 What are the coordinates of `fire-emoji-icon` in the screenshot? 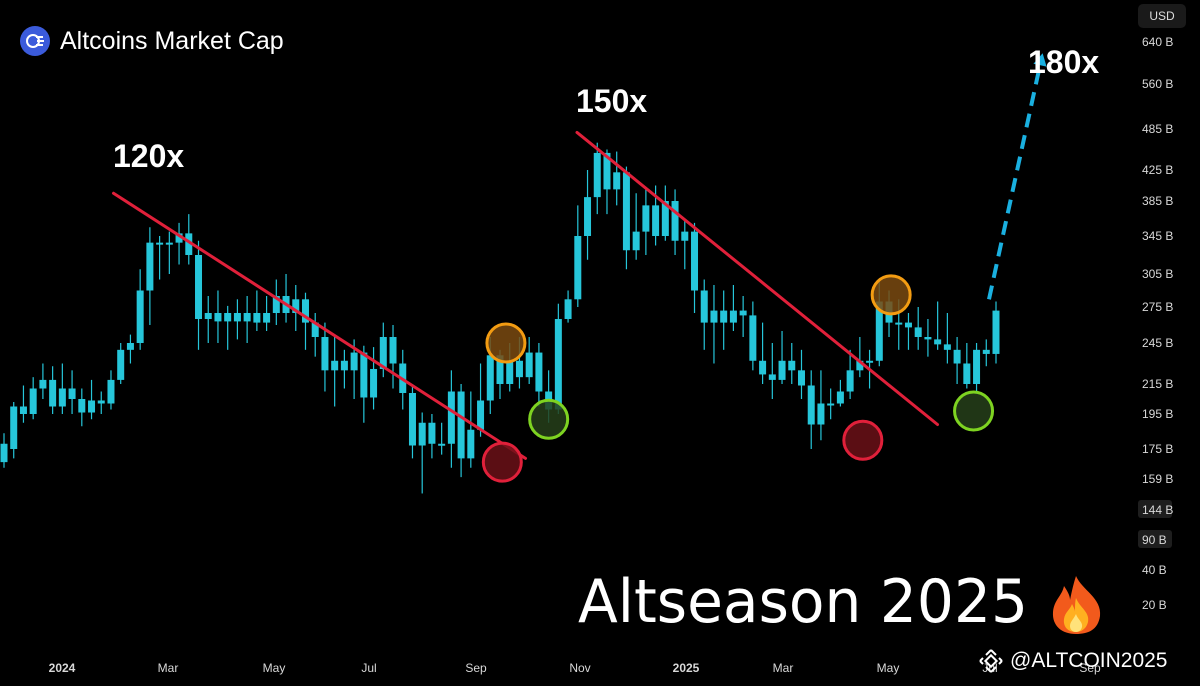 It's located at (1076, 605).